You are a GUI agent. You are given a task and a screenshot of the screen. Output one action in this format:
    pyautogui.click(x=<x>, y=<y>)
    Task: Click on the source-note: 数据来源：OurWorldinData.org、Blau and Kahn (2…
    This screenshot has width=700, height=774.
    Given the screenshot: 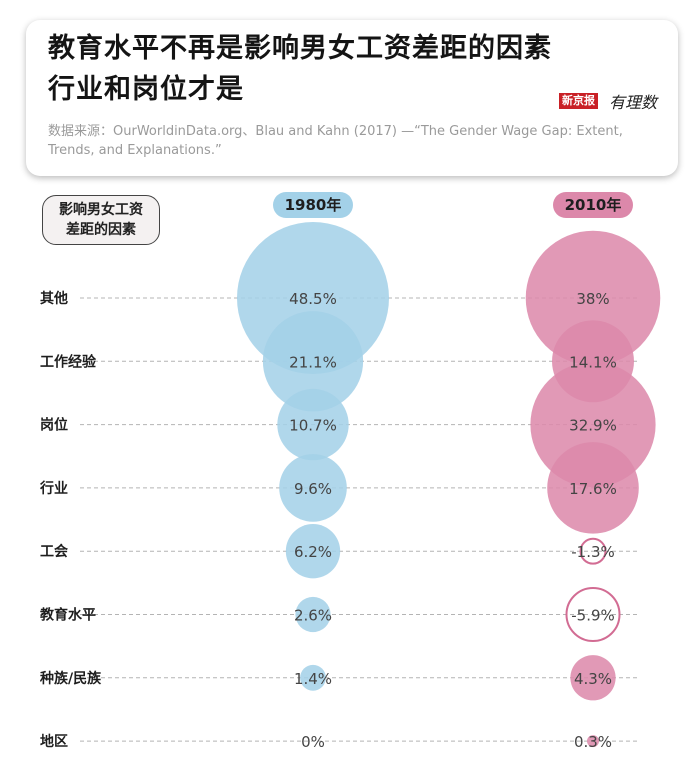 What is the action you would take?
    pyautogui.click(x=335, y=141)
    